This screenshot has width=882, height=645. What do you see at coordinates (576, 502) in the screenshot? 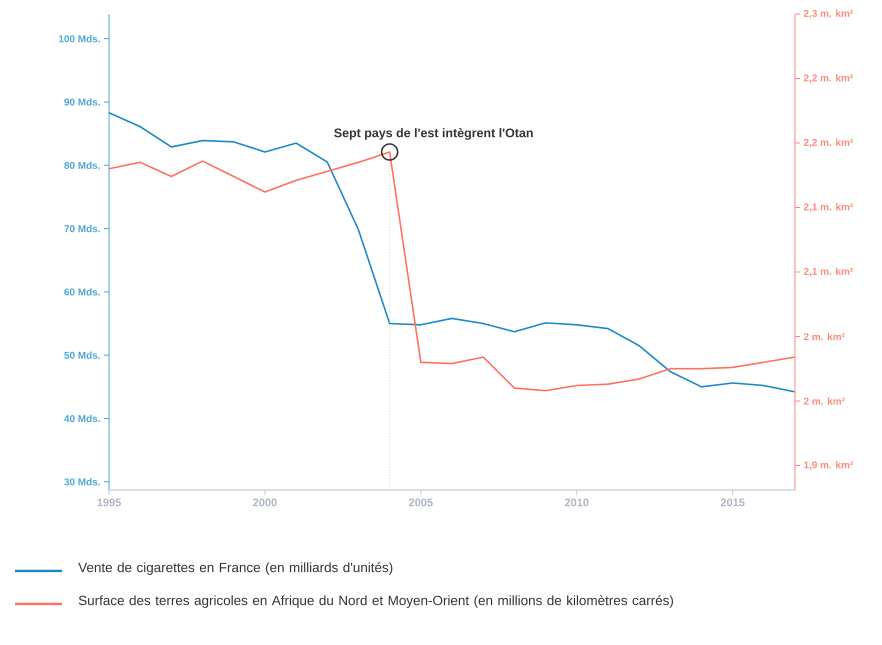
I see `x-tick-label: 2010` at bounding box center [576, 502].